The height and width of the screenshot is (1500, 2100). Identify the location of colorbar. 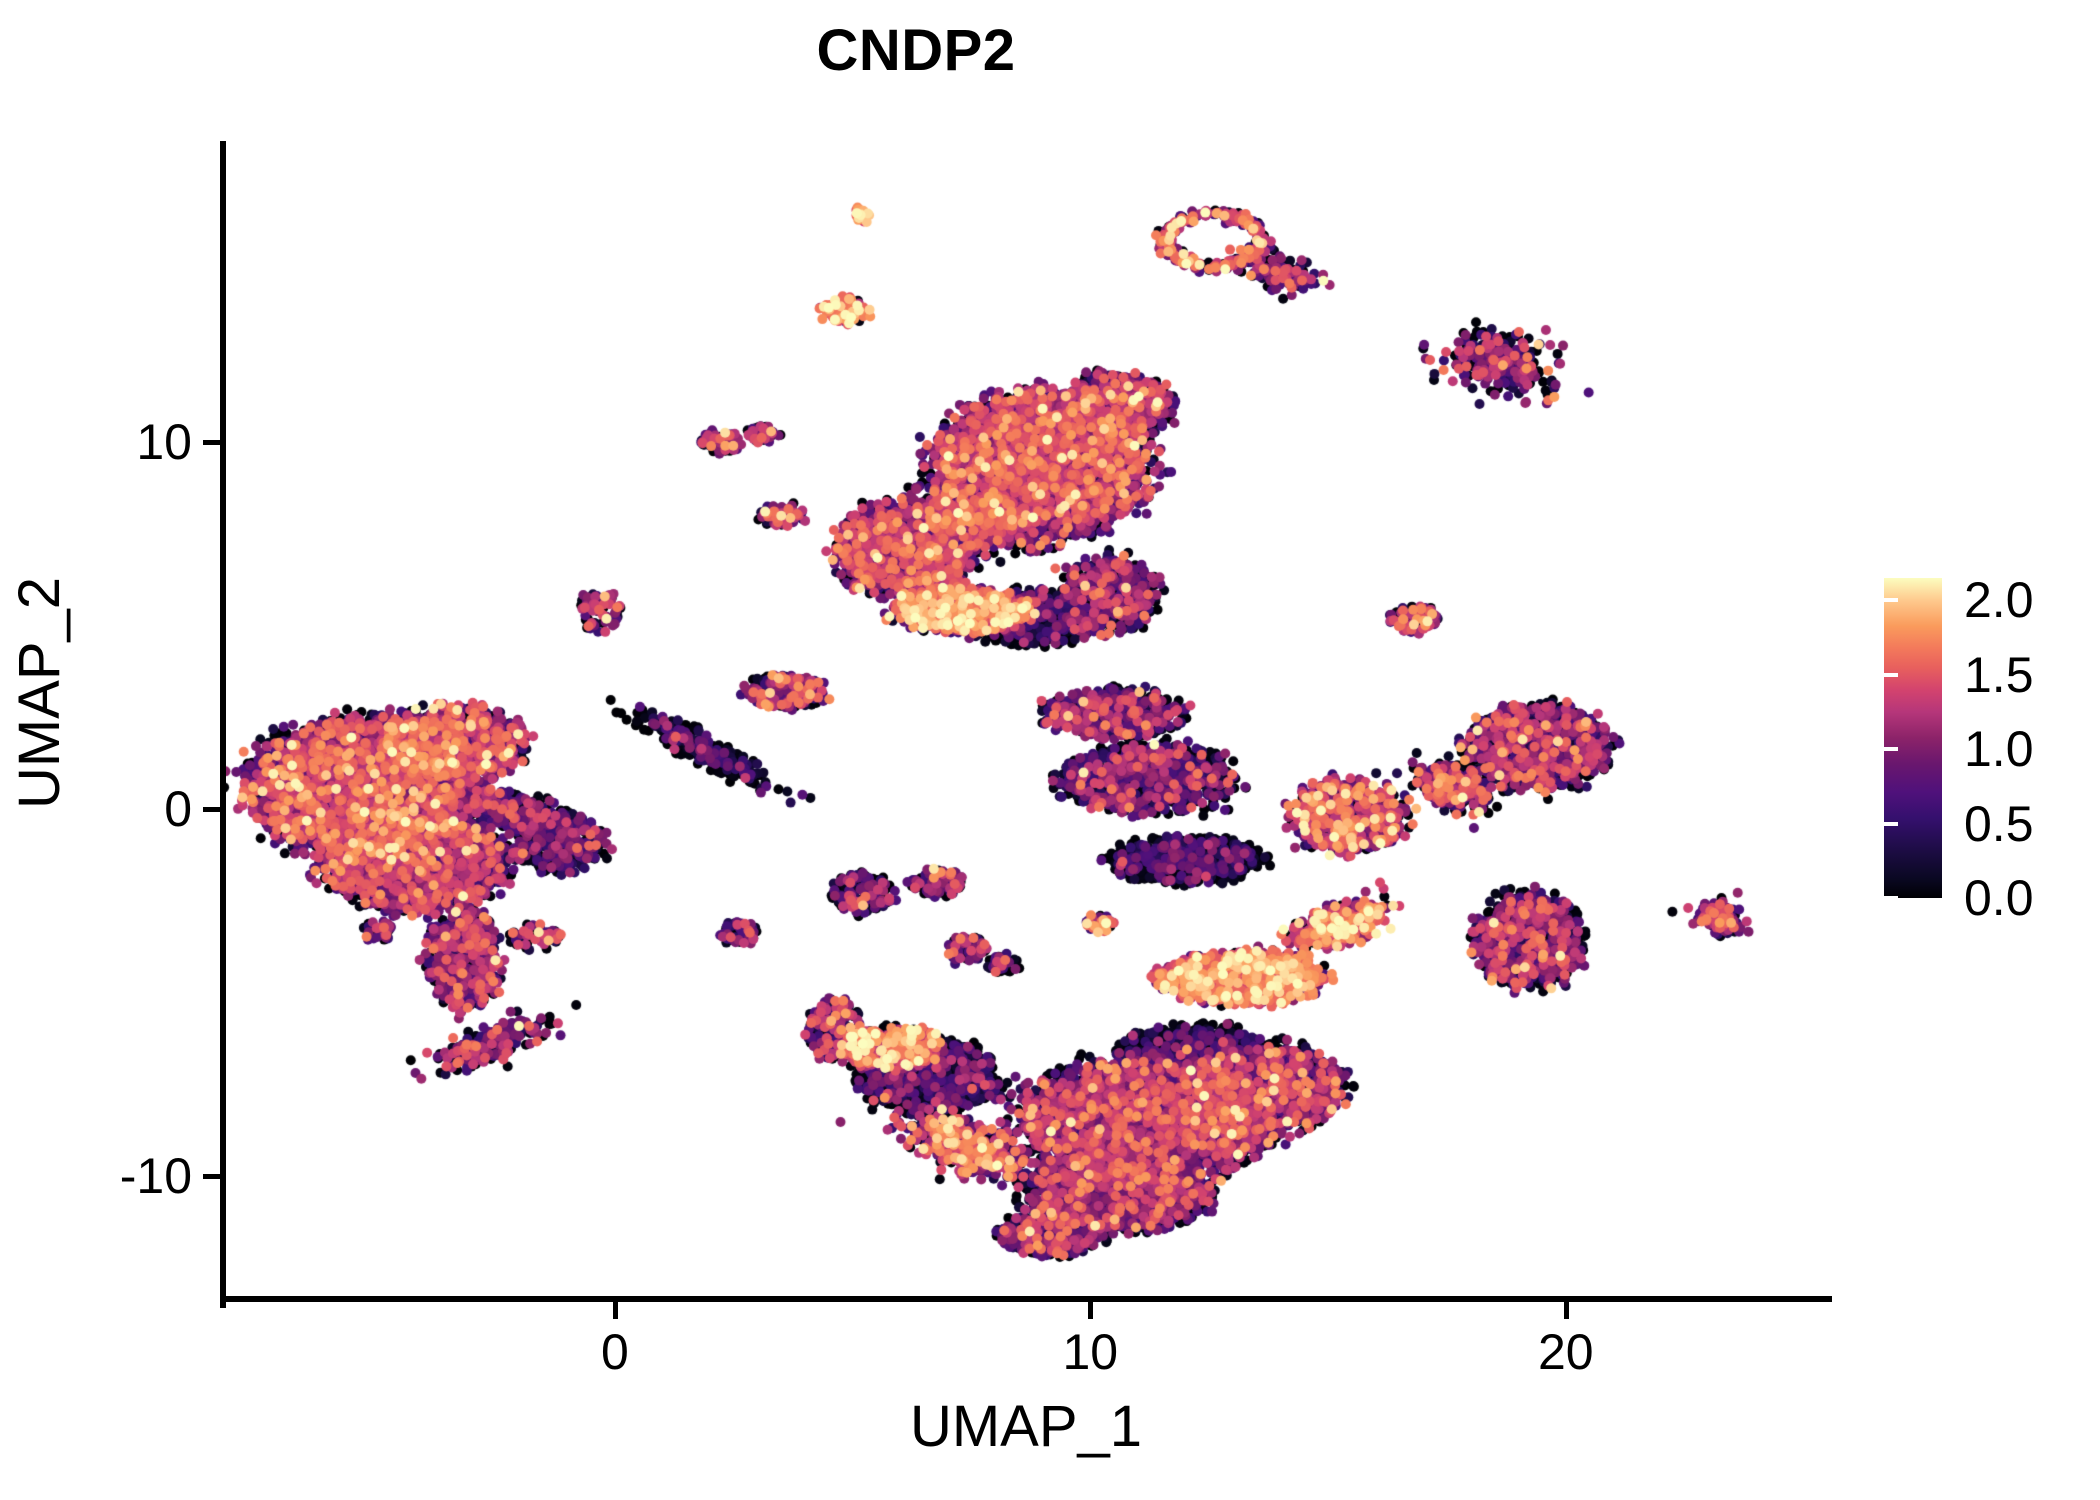
(1913, 738).